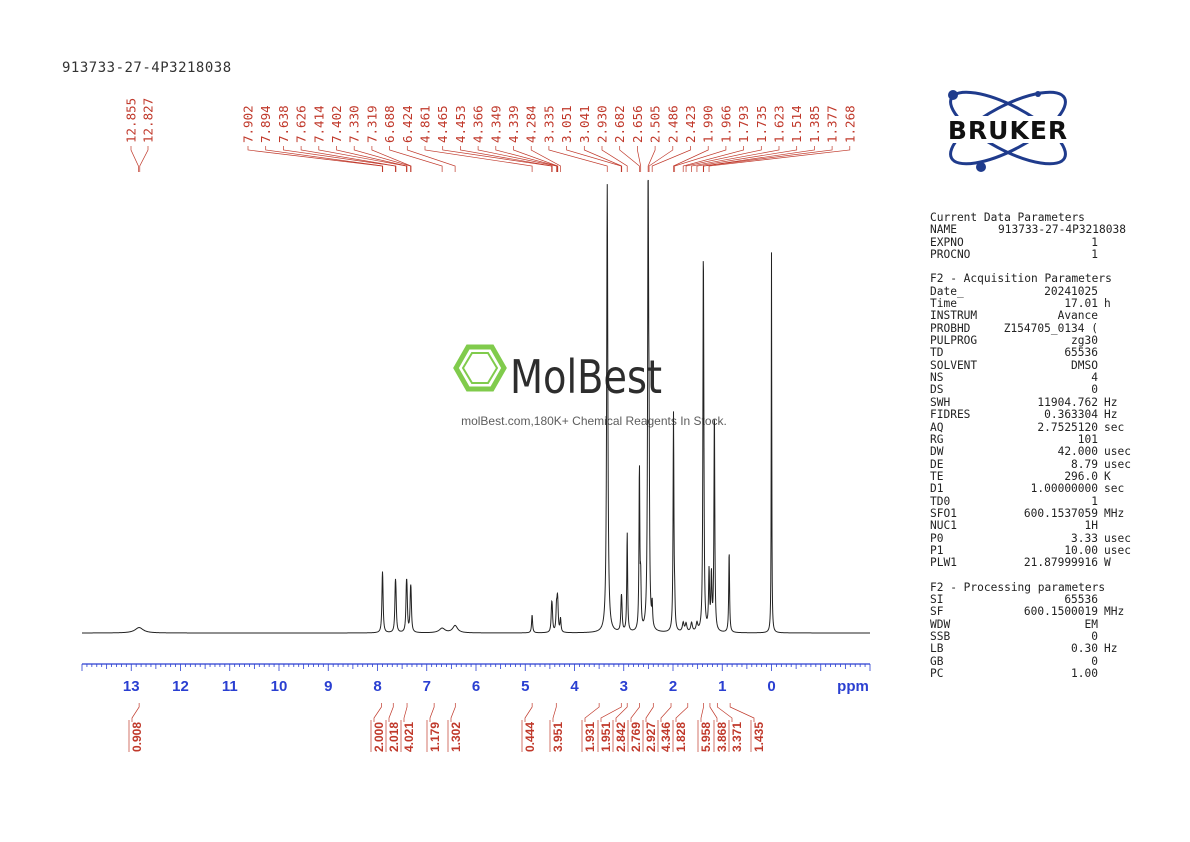 This screenshot has height=842, width=1190. Describe the element at coordinates (460, 124) in the screenshot. I see `peak-label: 4.453` at that location.